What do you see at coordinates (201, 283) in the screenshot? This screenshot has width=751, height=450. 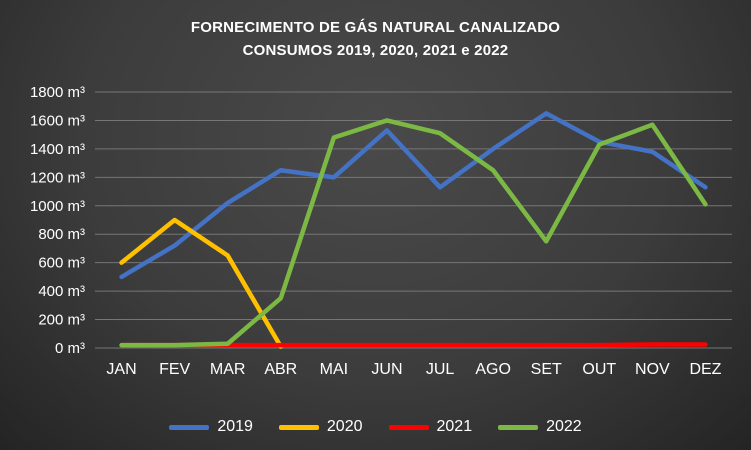 I see `series-line-2020` at bounding box center [201, 283].